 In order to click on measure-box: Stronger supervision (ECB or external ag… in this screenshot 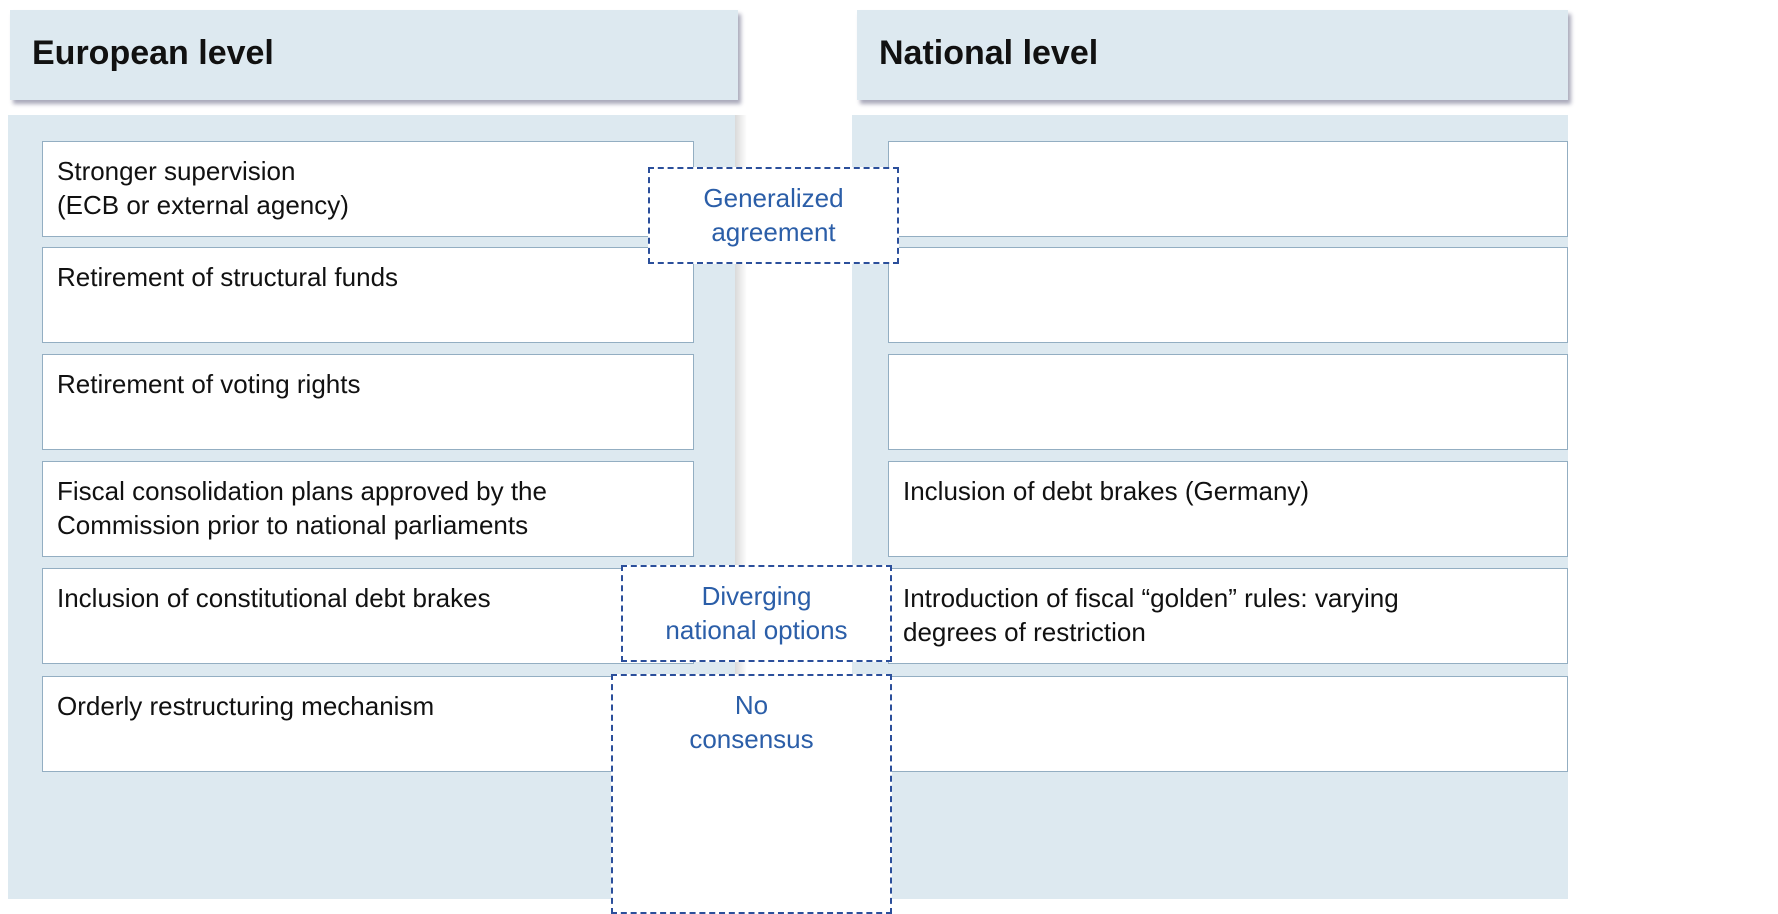, I will do `click(368, 189)`.